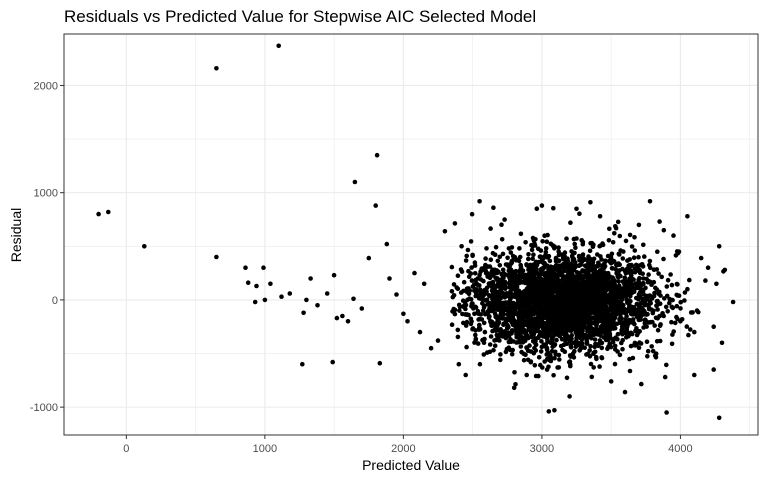 The width and height of the screenshot is (768, 485). I want to click on x-tick-label: 2000, so click(403, 449).